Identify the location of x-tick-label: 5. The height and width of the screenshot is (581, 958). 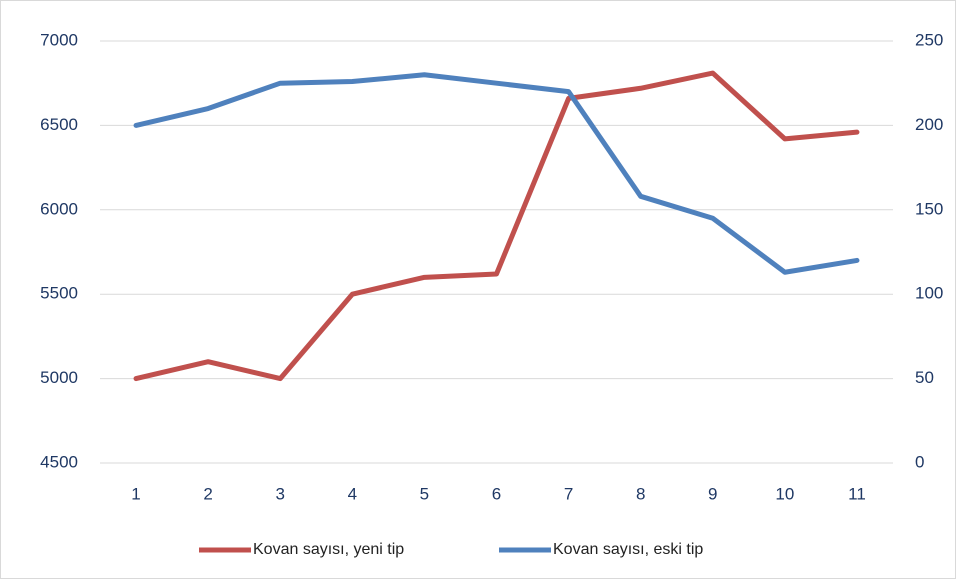
(424, 493).